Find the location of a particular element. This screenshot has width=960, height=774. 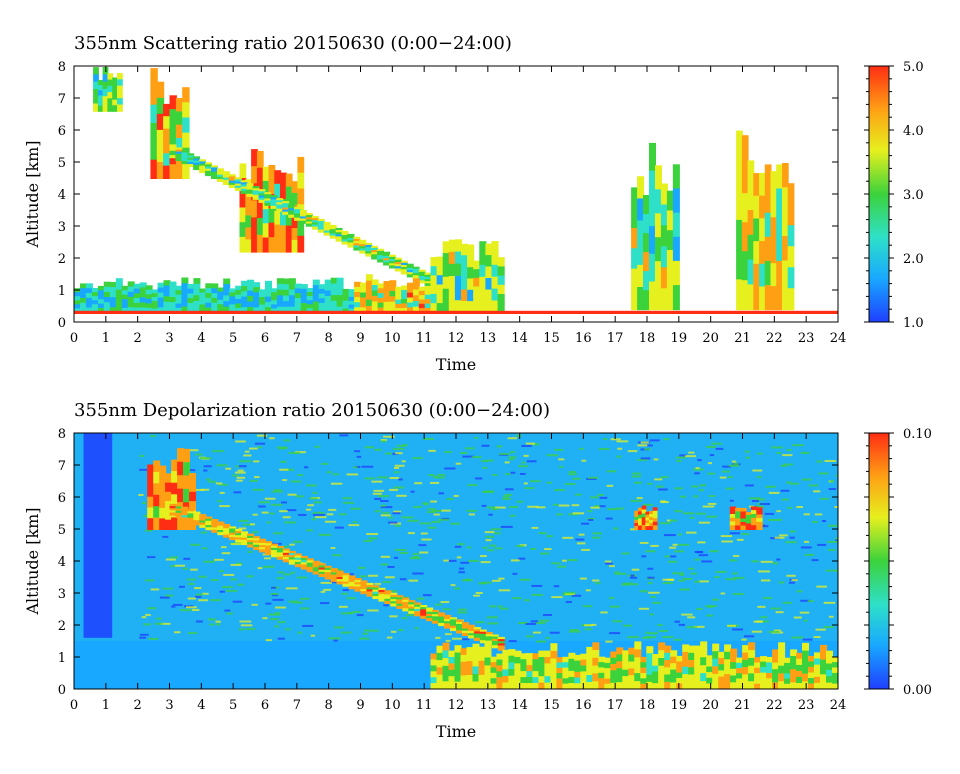

depolarization-y-tick-label: 3 is located at coordinates (62, 594).